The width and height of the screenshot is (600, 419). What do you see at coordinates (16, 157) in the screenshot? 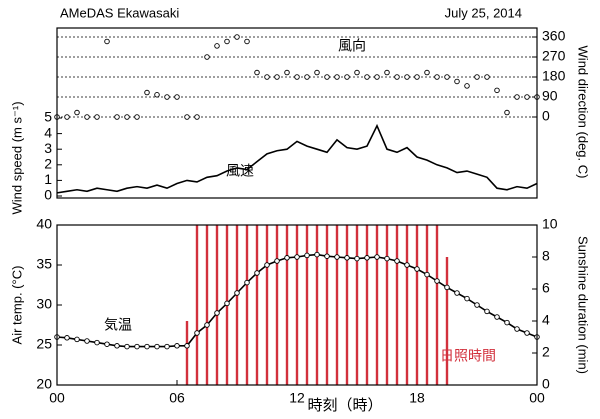
I see `y-axis-label: Wind speed (m s⁻¹)` at bounding box center [16, 157].